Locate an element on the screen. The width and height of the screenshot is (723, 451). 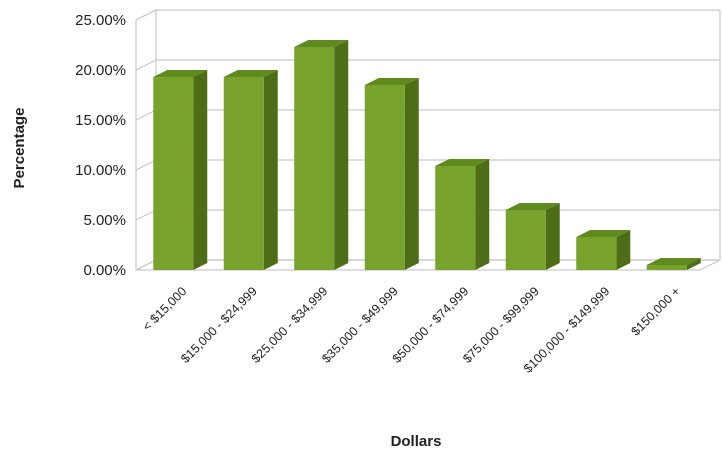
x-tick-label: $25,000 - $34,999 is located at coordinates (290, 325).